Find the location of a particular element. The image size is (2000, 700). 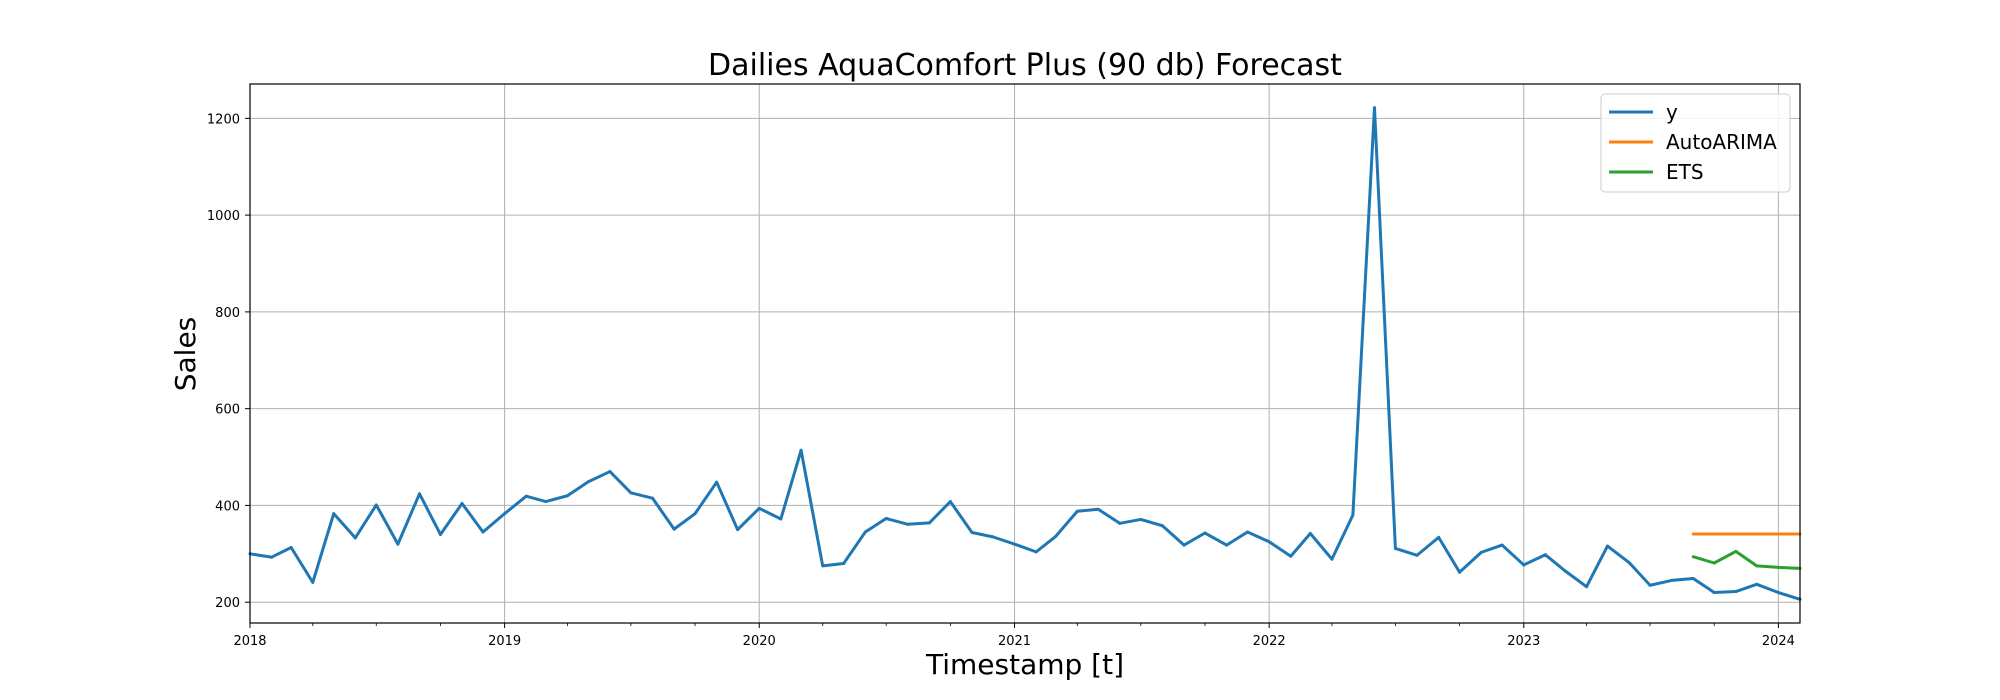

y-axis-ticks: 200 400 600 800 1000 1200 is located at coordinates (228, 361).